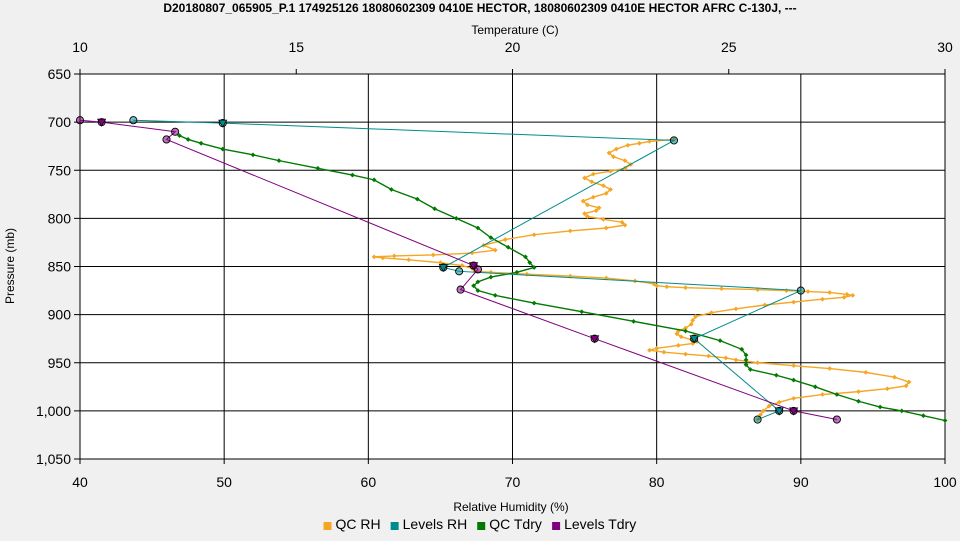 The height and width of the screenshot is (541, 960). What do you see at coordinates (945, 482) in the screenshot?
I see `x-tick-label: 100` at bounding box center [945, 482].